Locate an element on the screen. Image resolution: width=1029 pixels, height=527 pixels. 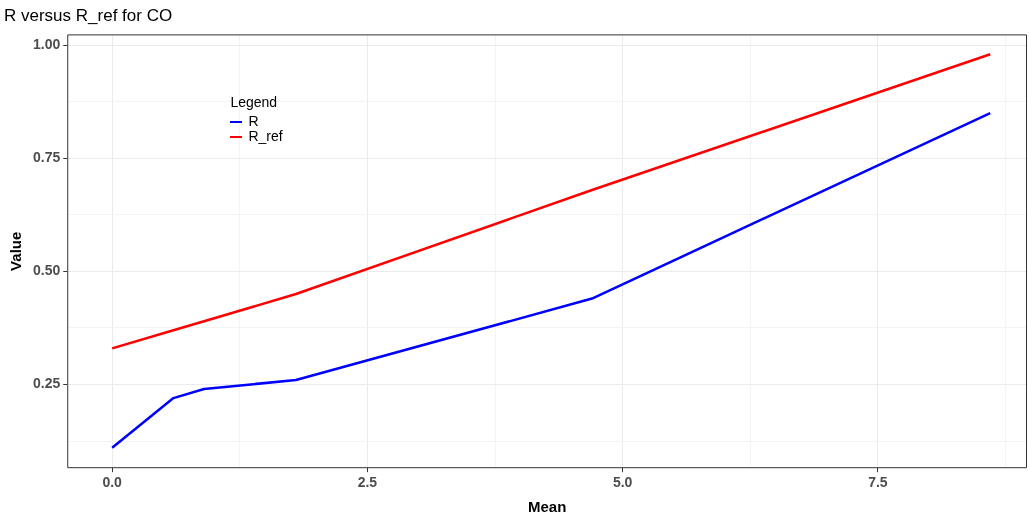
x-axis-title: Mean is located at coordinates (547, 507).